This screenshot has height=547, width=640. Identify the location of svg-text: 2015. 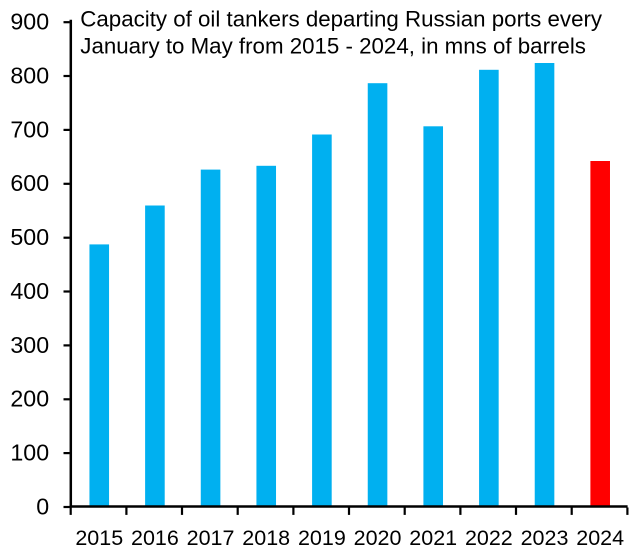
(99, 536).